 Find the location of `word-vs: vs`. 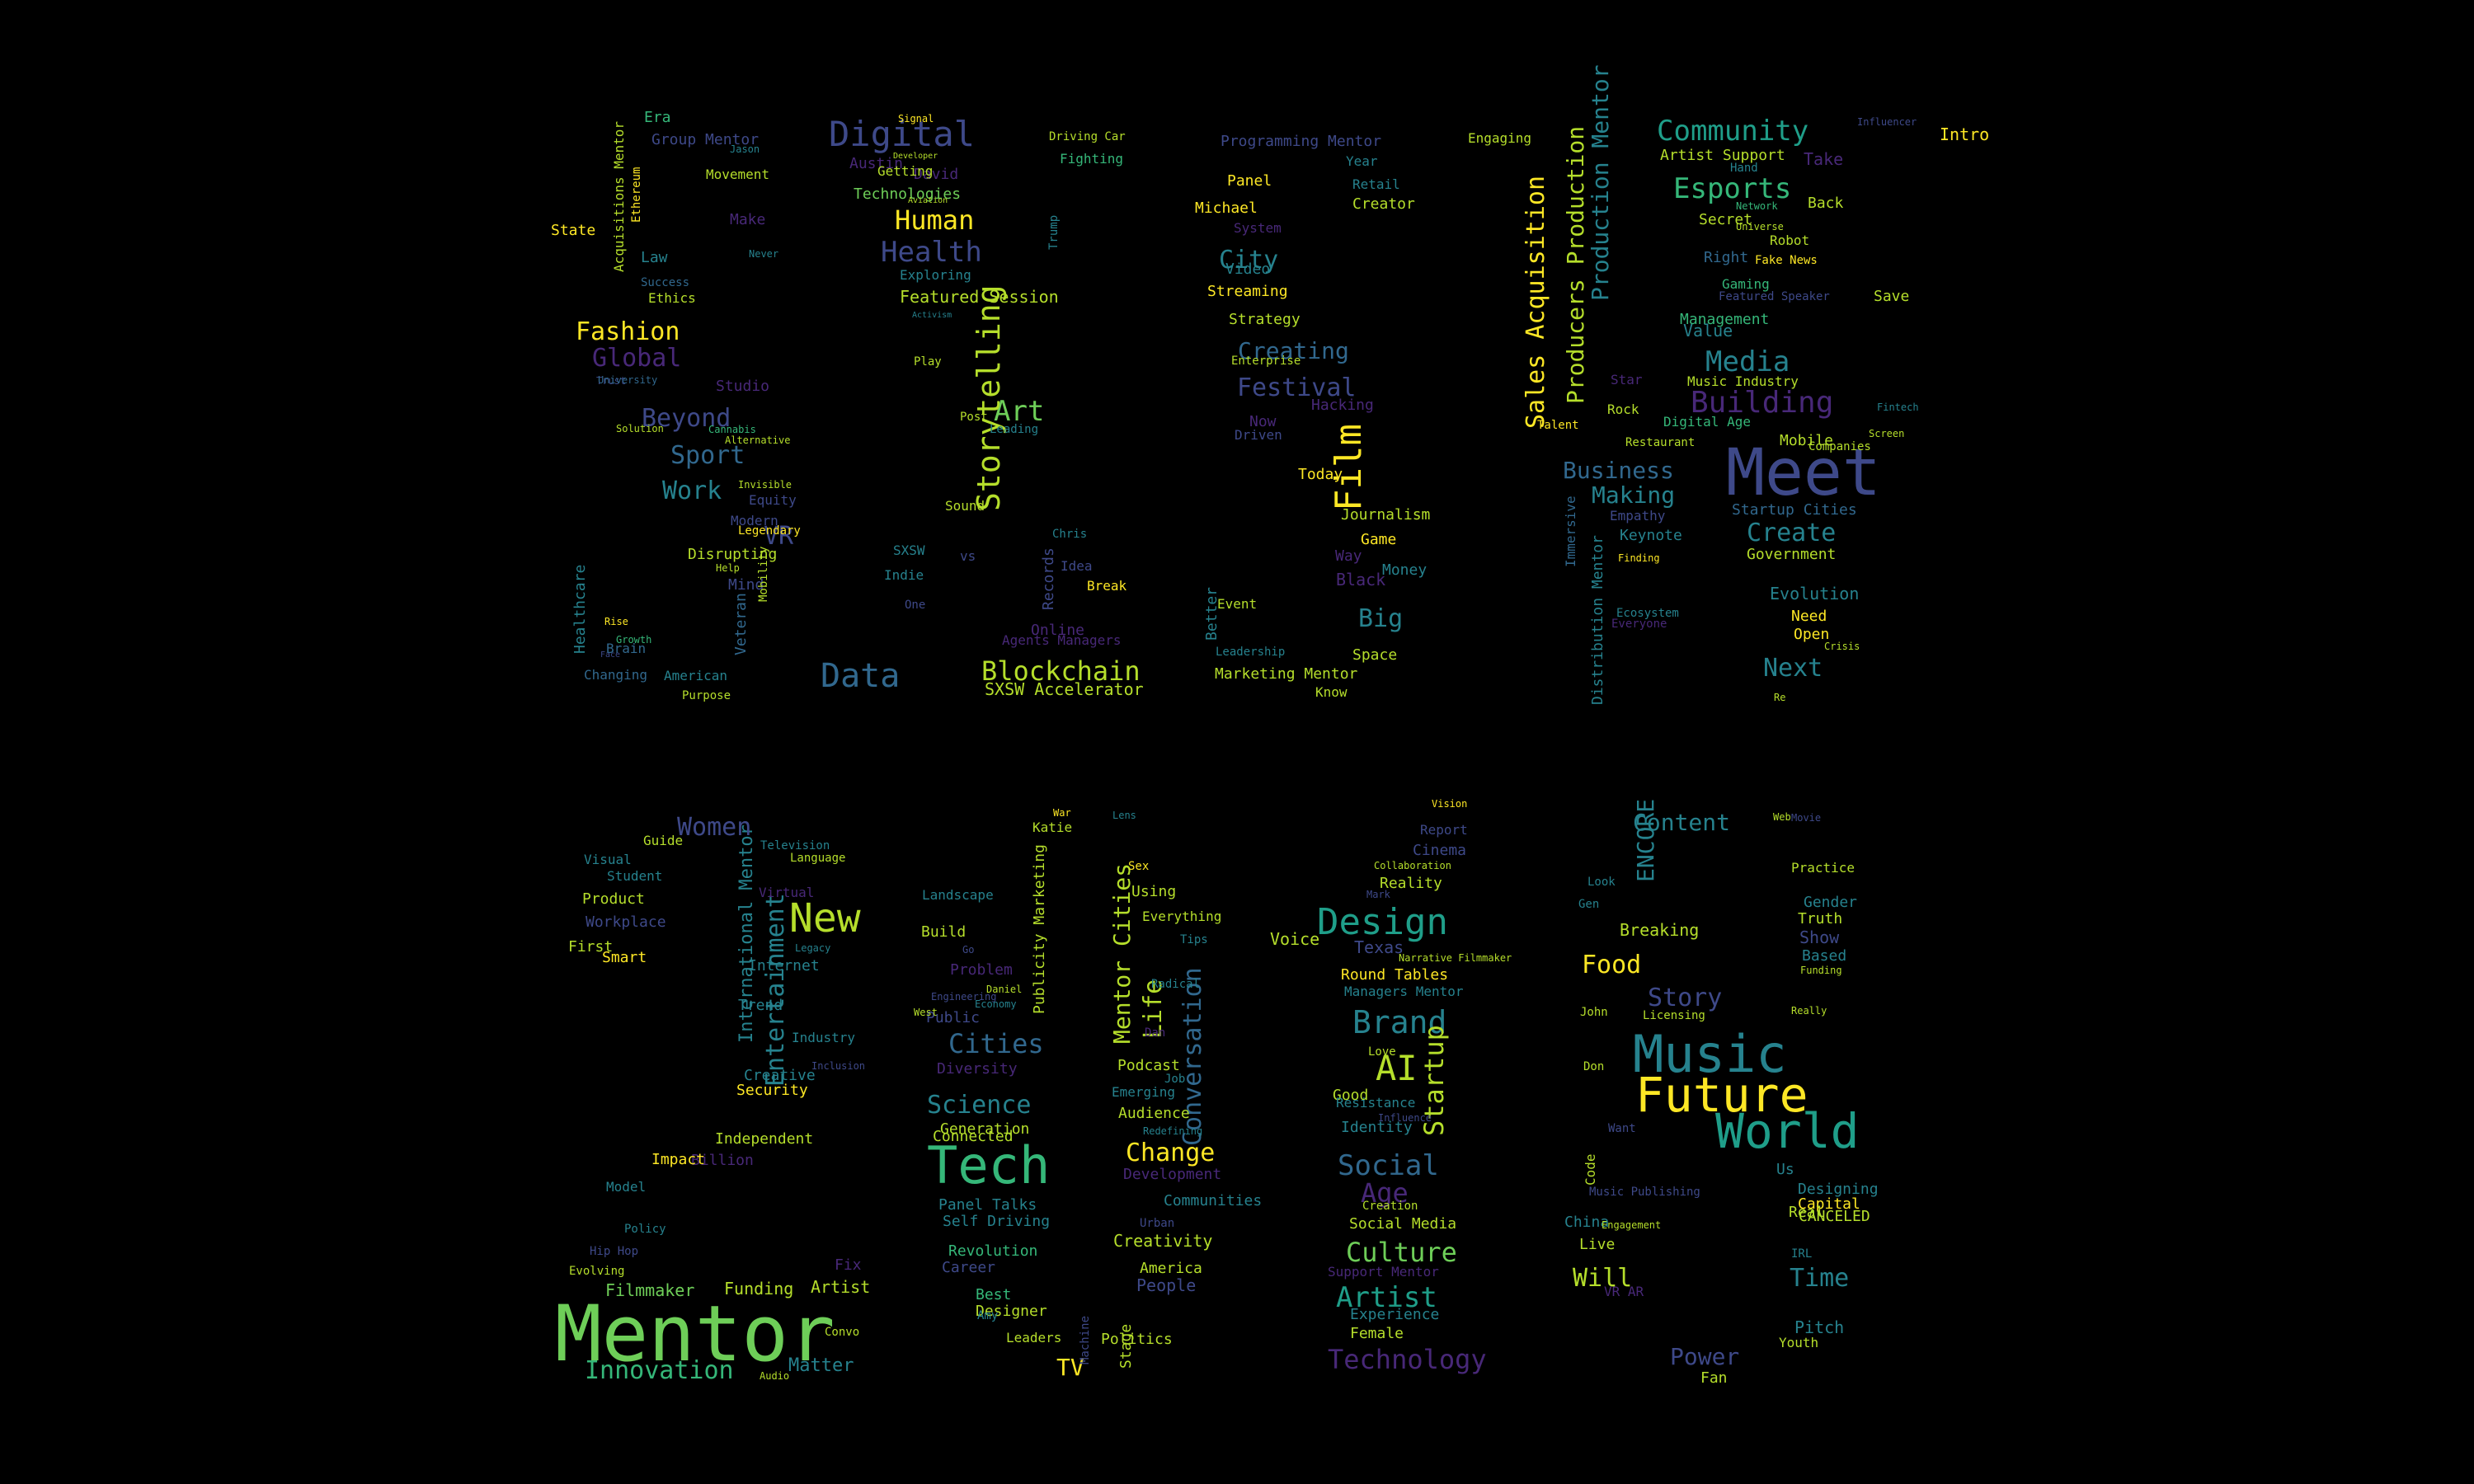

word-vs: vs is located at coordinates (968, 556).